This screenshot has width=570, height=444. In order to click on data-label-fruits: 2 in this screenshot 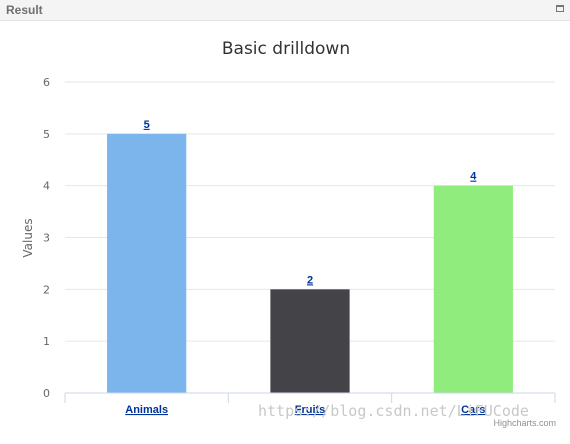, I will do `click(310, 280)`.